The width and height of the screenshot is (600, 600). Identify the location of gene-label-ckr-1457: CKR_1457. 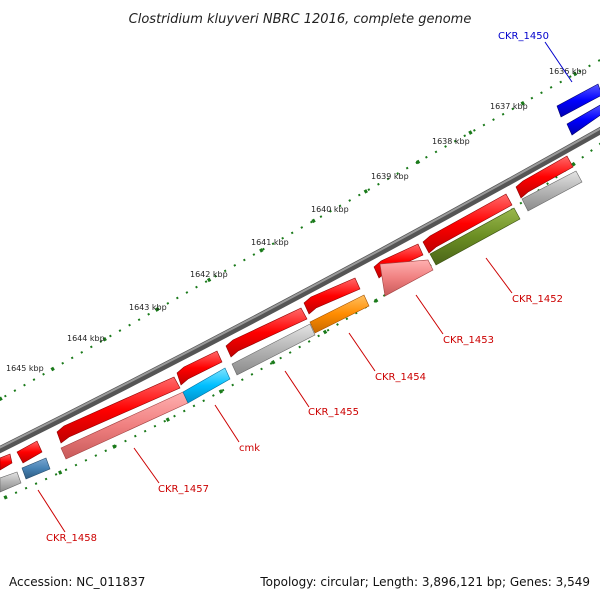
(183, 489).